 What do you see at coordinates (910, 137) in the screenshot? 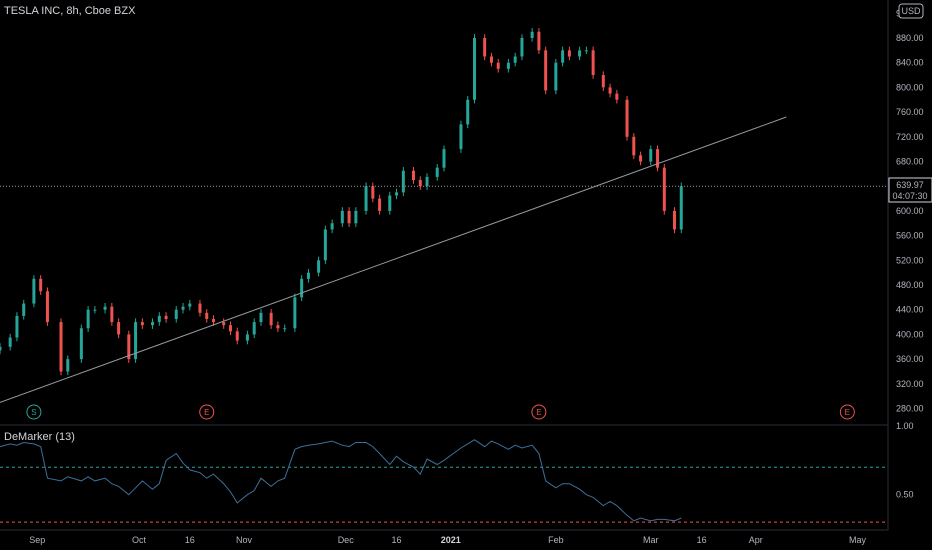
I see `price-tick-label: 720.00` at bounding box center [910, 137].